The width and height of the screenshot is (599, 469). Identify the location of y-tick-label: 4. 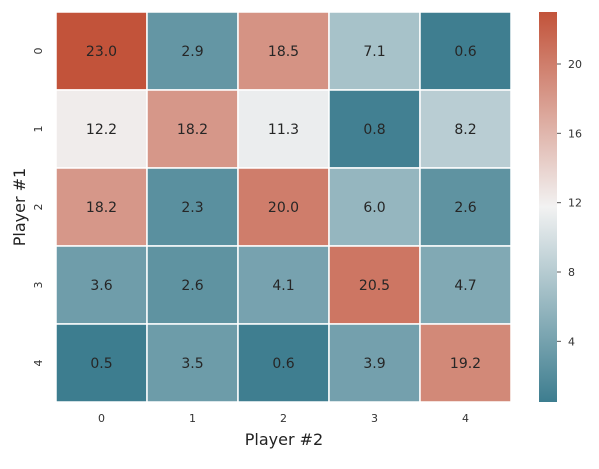
(38, 363).